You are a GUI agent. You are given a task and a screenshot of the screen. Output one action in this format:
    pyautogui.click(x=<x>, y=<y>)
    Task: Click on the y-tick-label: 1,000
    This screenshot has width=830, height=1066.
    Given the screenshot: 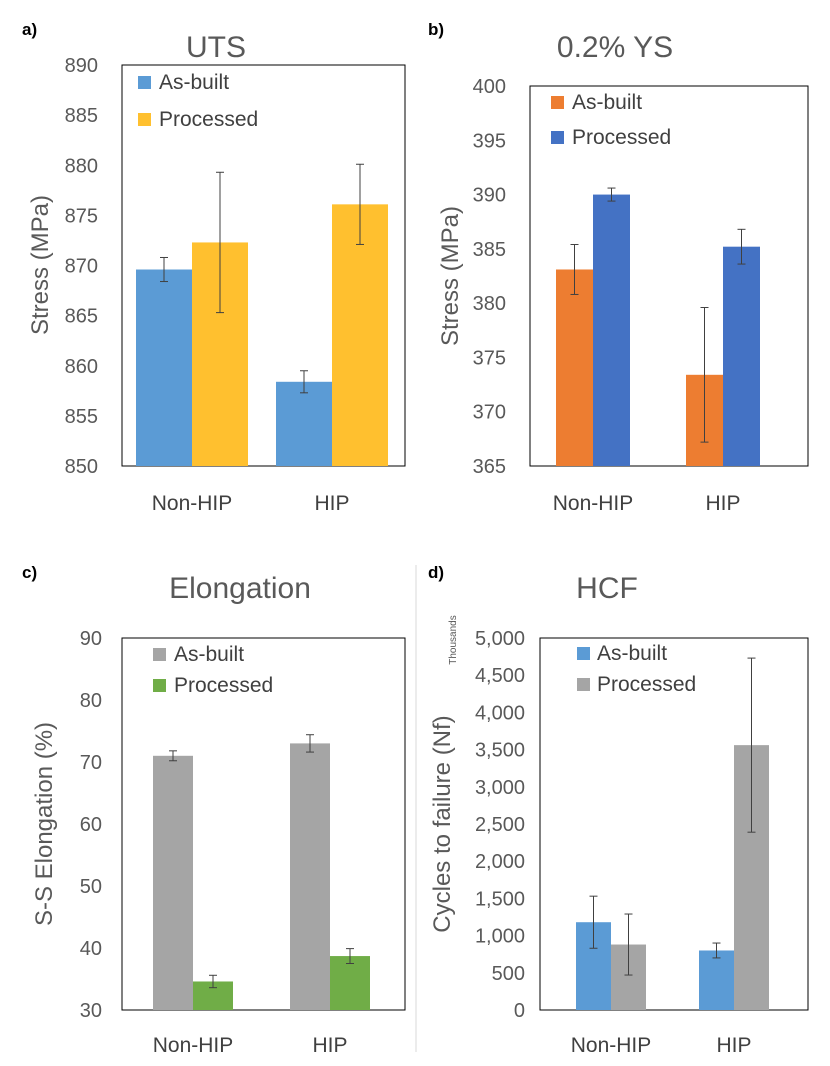 What is the action you would take?
    pyautogui.click(x=500, y=937)
    